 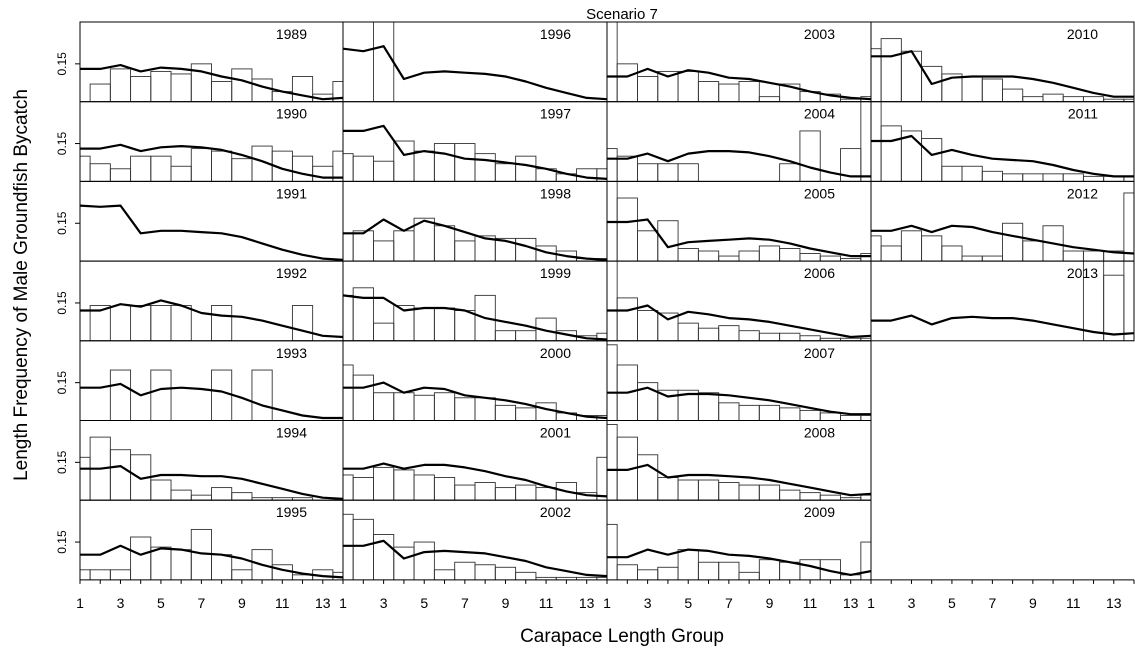 What do you see at coordinates (1002, 460) in the screenshot?
I see `empty-panel-area` at bounding box center [1002, 460].